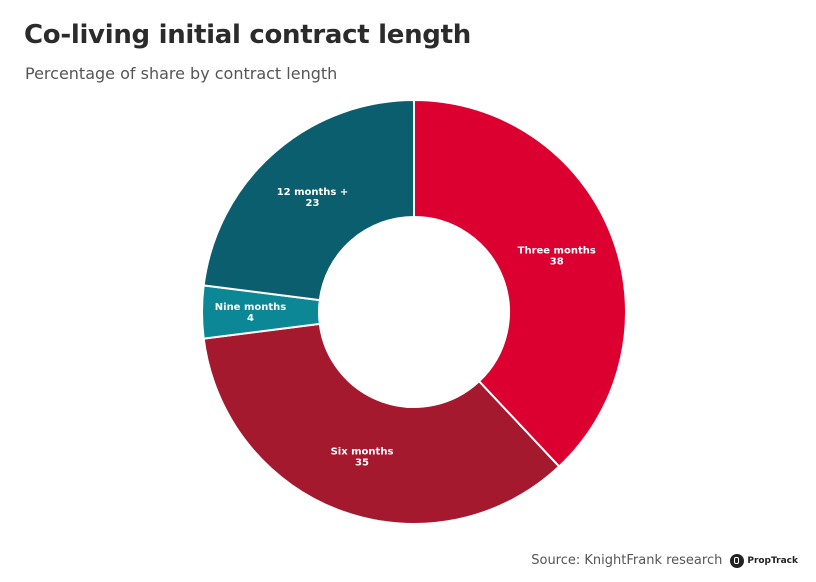  Describe the element at coordinates (250, 313) in the screenshot. I see `slice-label: Nine months 4` at that location.